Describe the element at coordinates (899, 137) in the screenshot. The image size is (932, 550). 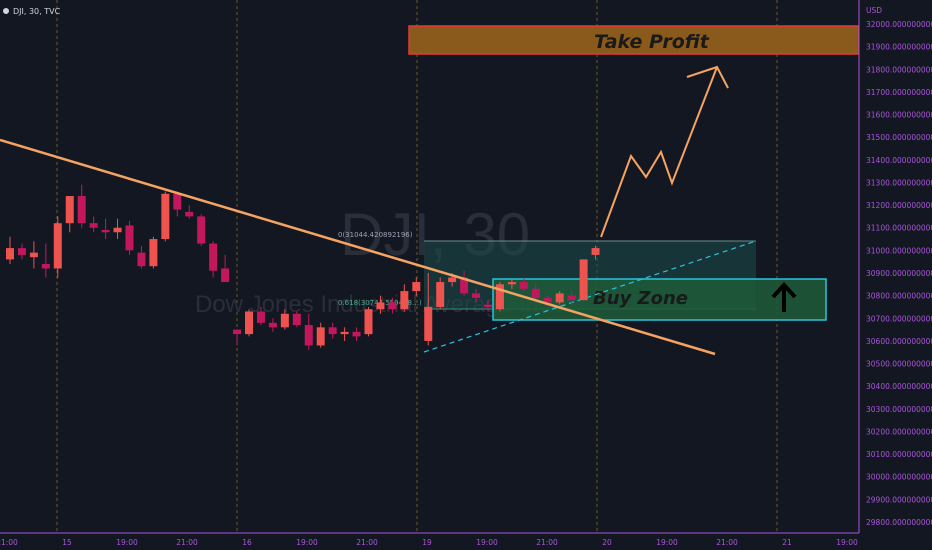
I see `price-tick-label: 31500.000000000` at that location.